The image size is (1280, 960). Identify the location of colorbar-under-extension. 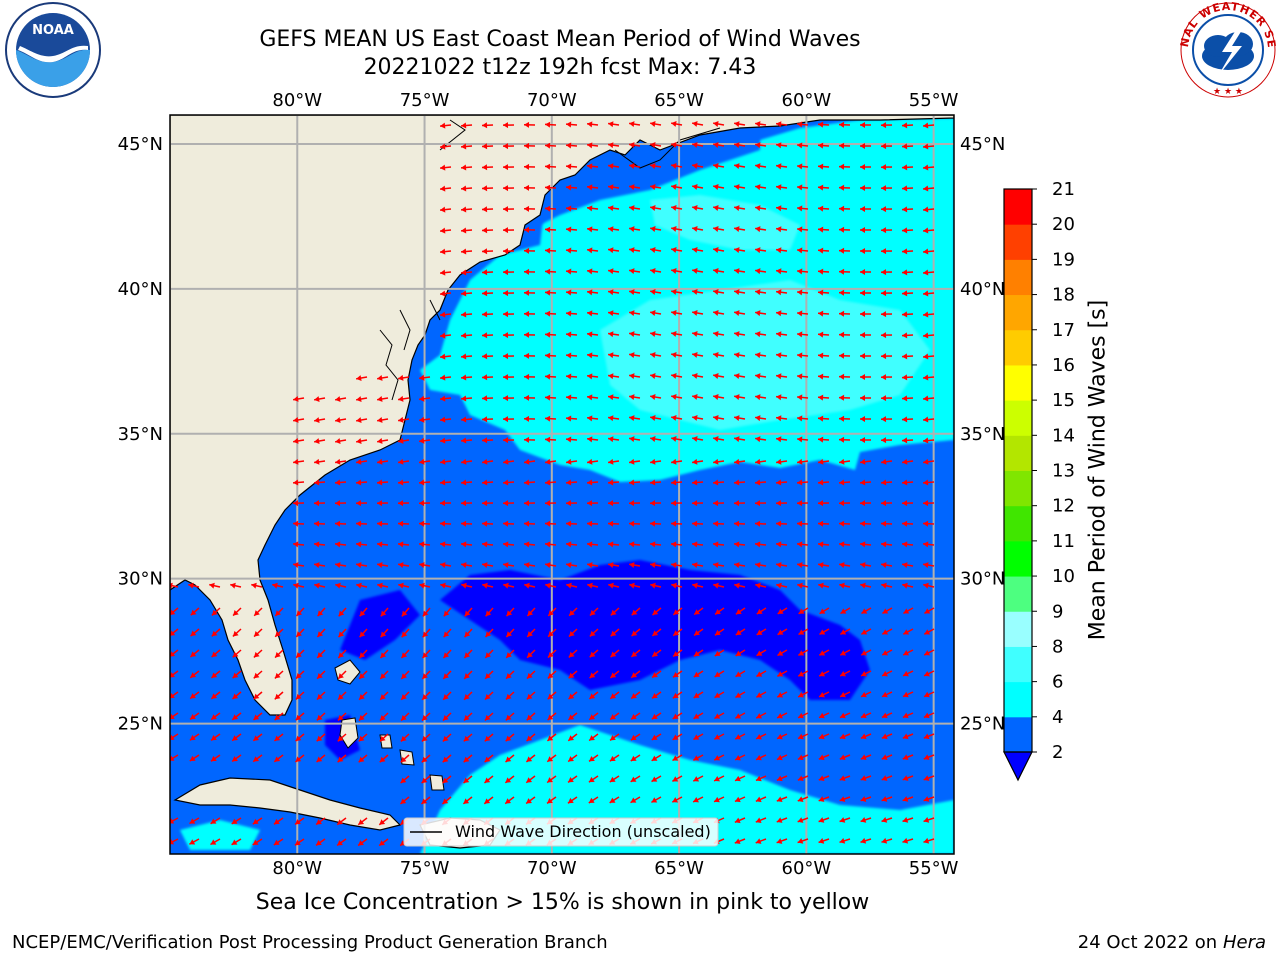
(1018, 766).